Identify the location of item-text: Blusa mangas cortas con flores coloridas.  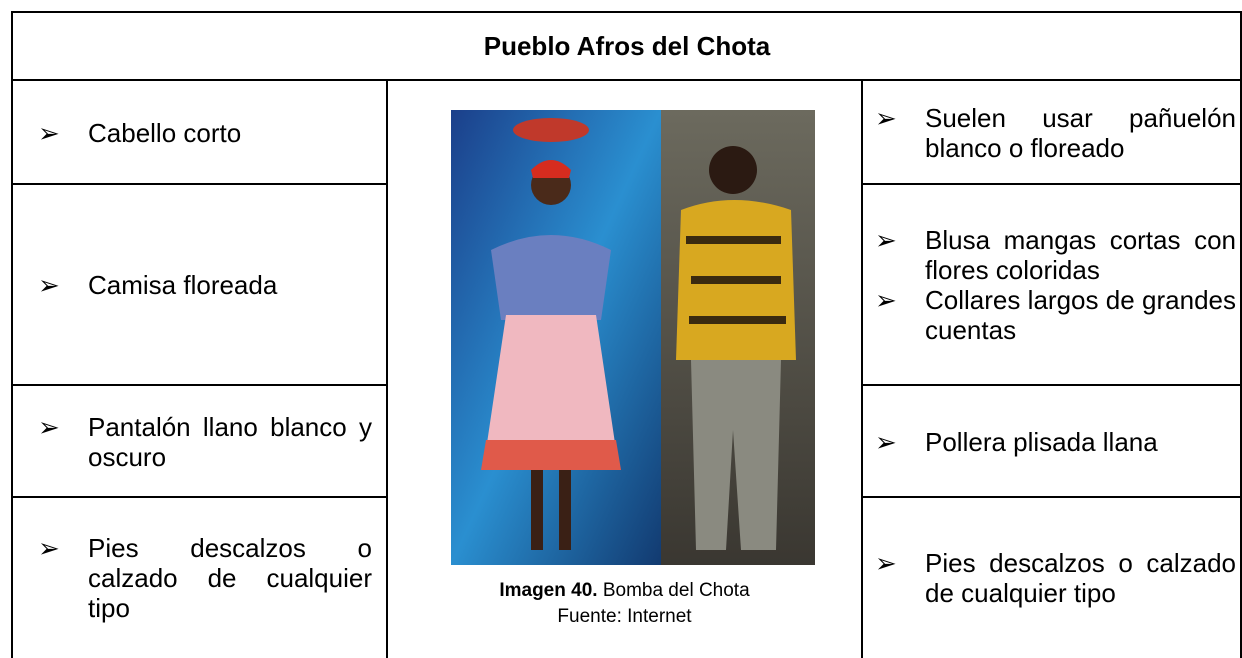
(1080, 255).